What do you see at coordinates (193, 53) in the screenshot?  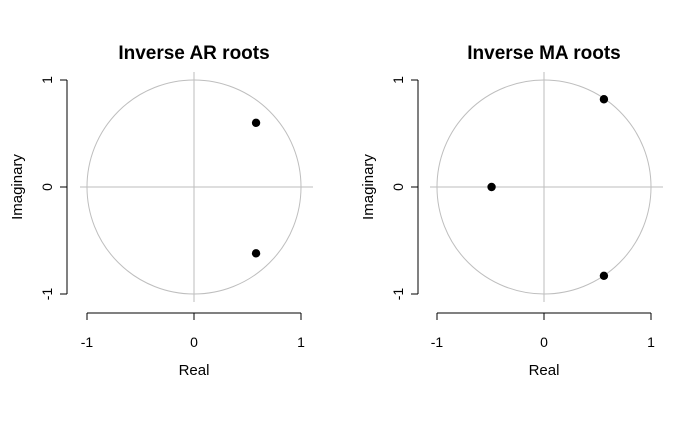 I see `chart-title: Inverse AR roots` at bounding box center [193, 53].